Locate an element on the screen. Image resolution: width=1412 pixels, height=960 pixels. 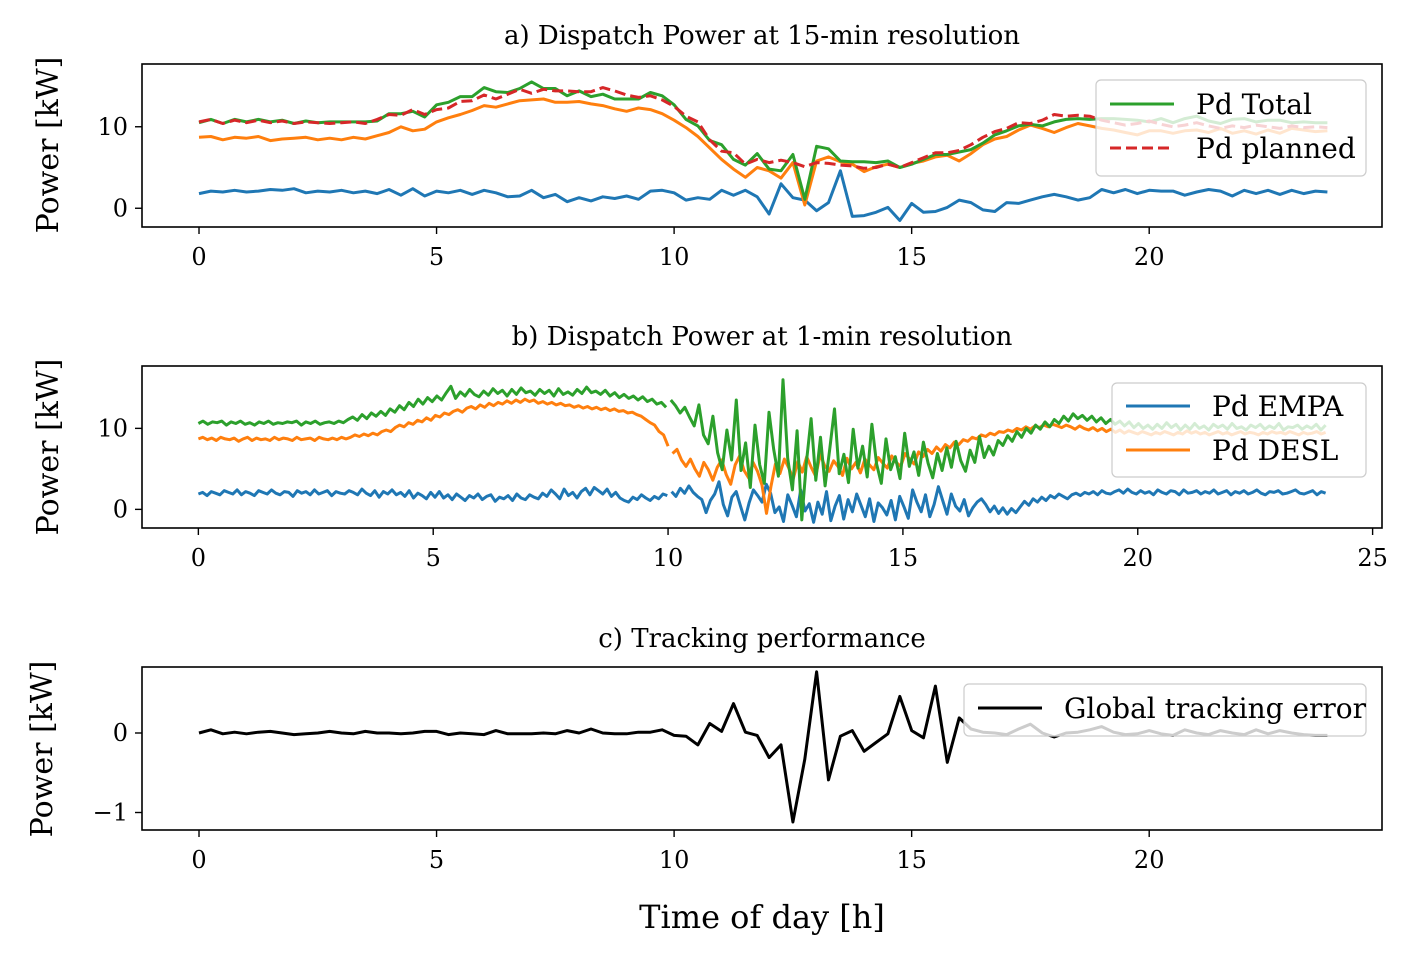
panel-a-ylabel: Power [kW] is located at coordinates (48, 145).